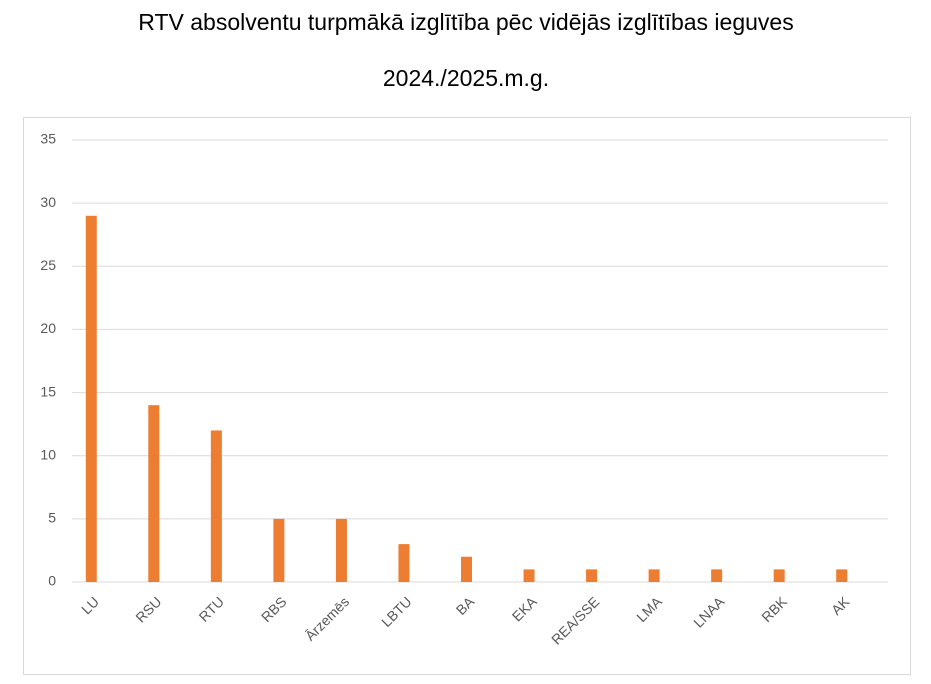  Describe the element at coordinates (465, 605) in the screenshot. I see `x-tick-label: BA` at that location.